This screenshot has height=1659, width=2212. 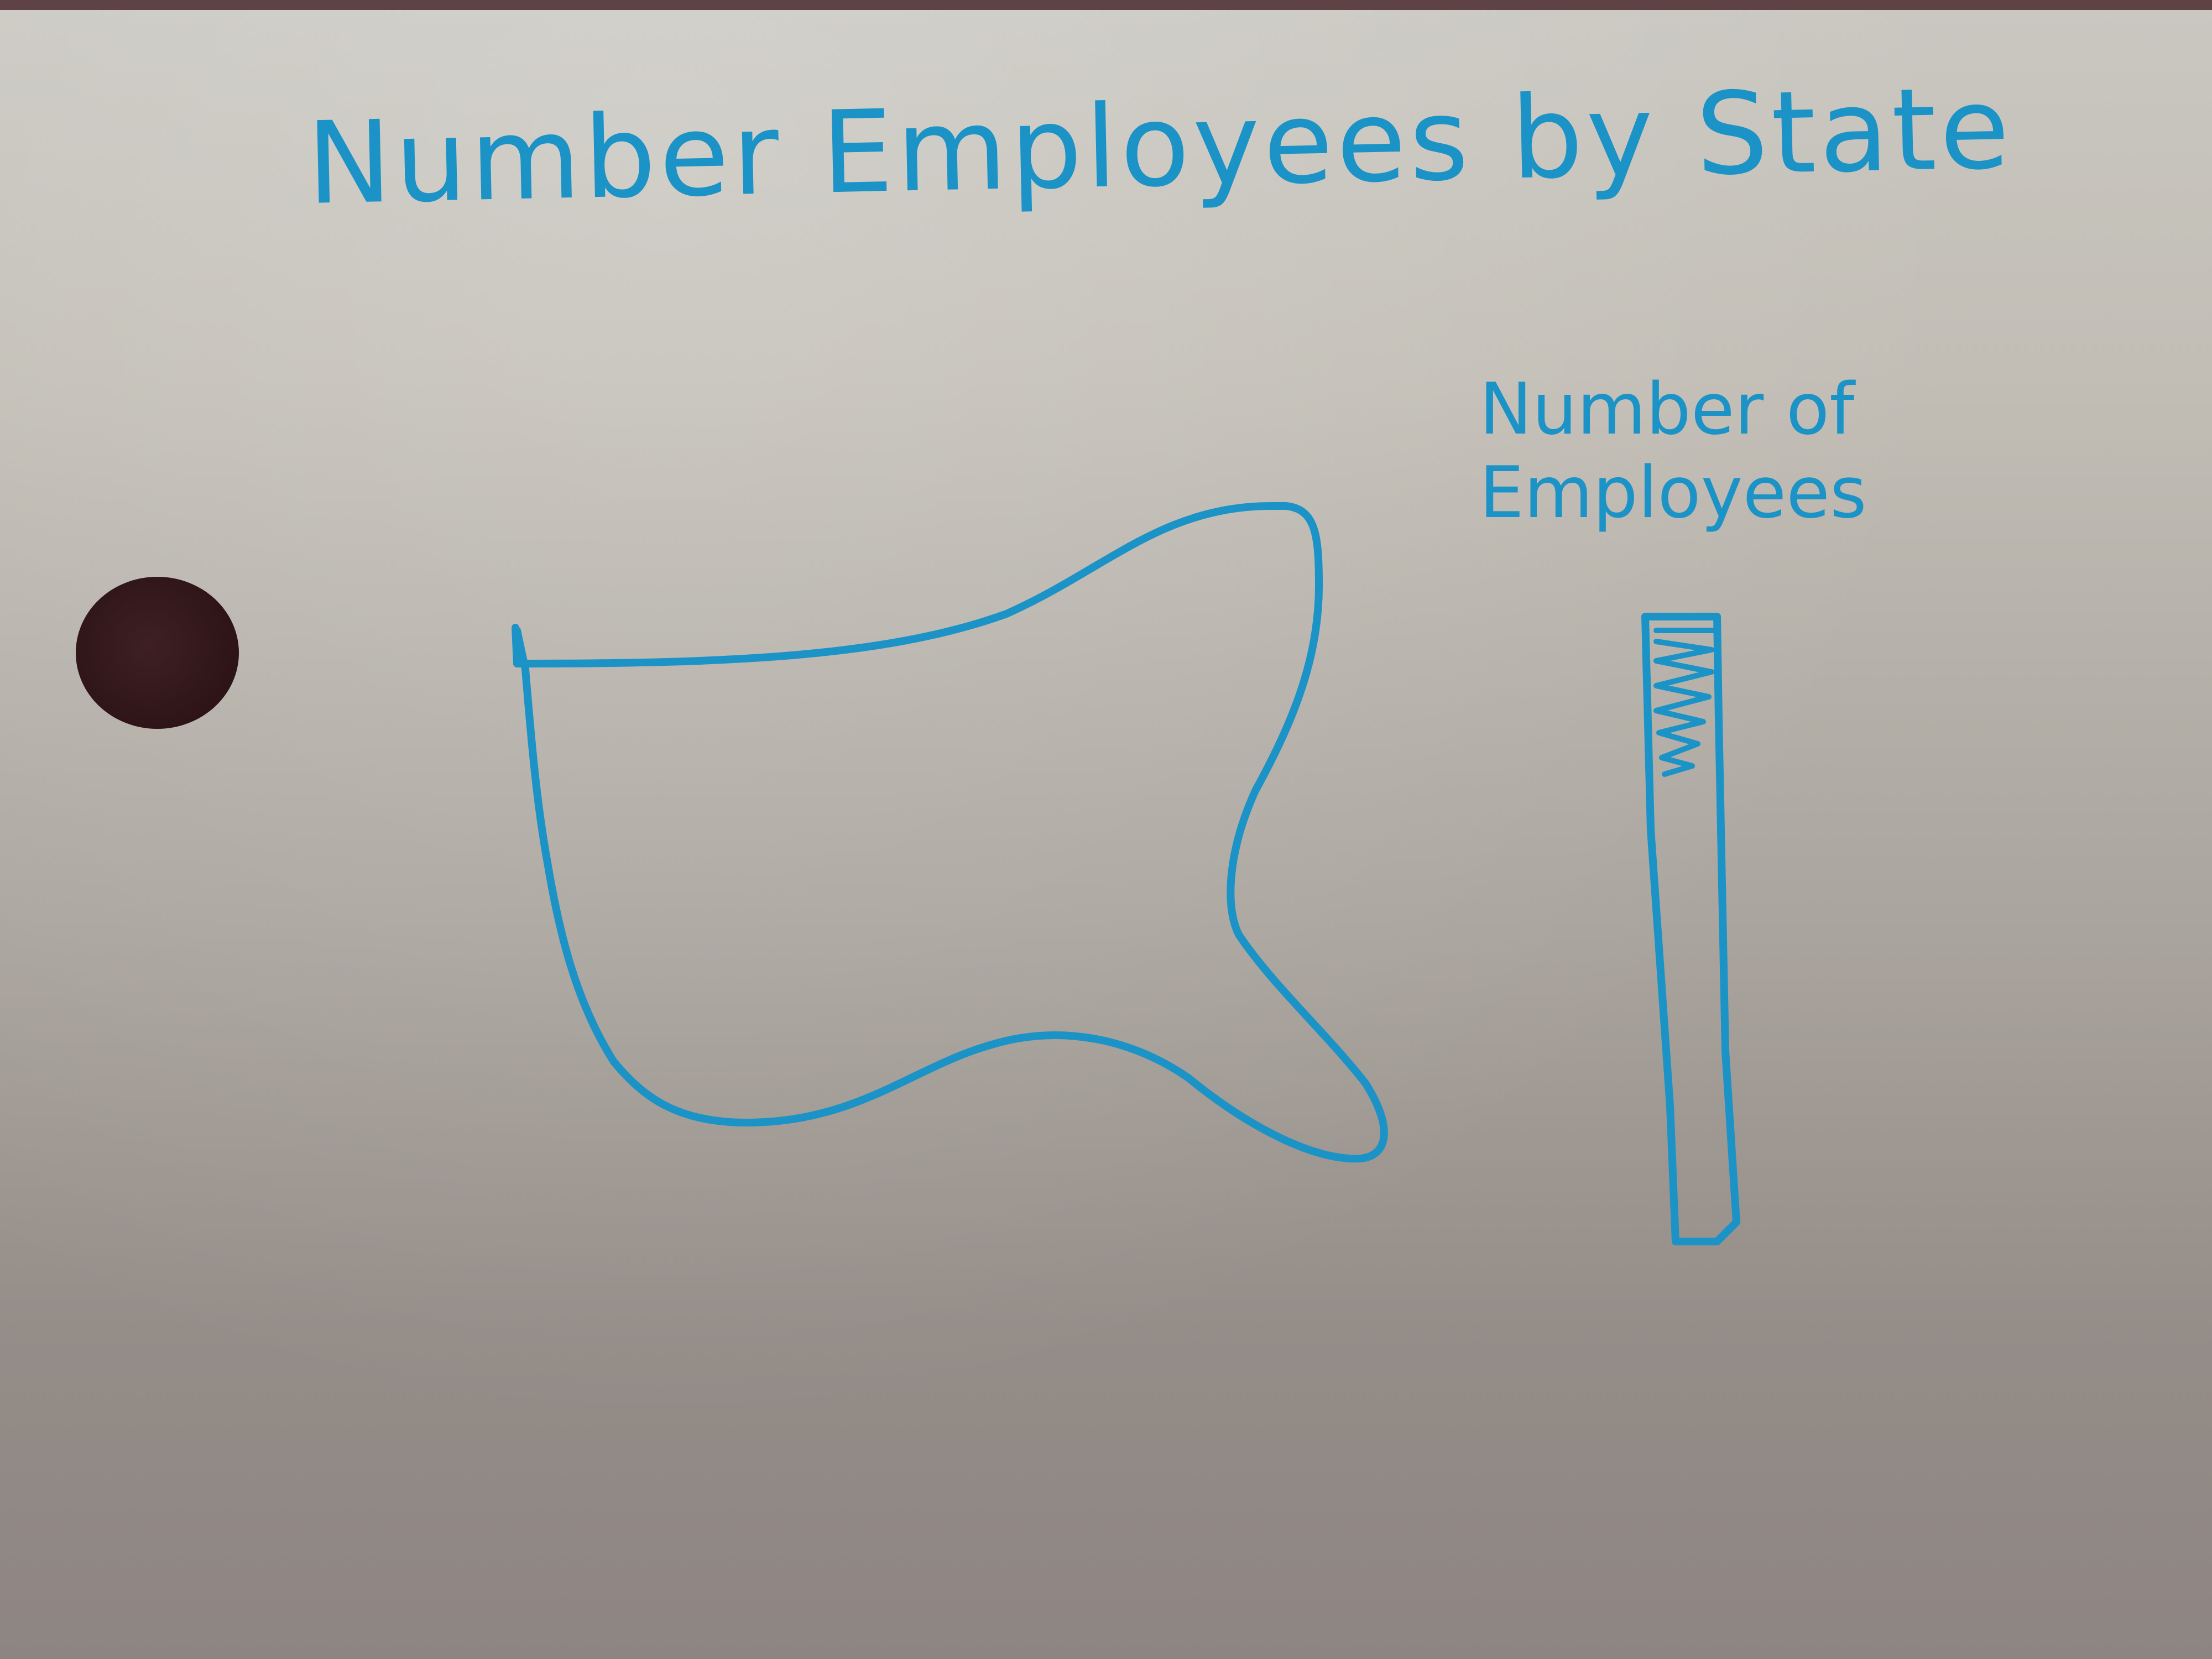 What do you see at coordinates (1691, 929) in the screenshot?
I see `legend-color-bar-outline` at bounding box center [1691, 929].